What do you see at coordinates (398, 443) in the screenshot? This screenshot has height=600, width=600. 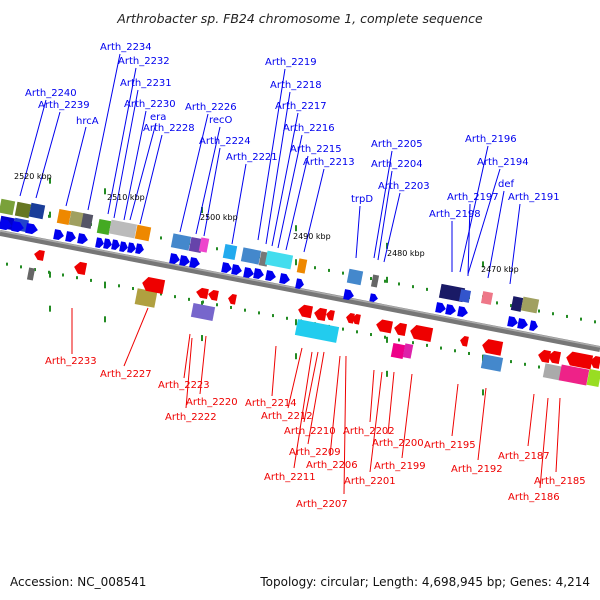 I see `gene-label: Arth_2200` at bounding box center [398, 443].